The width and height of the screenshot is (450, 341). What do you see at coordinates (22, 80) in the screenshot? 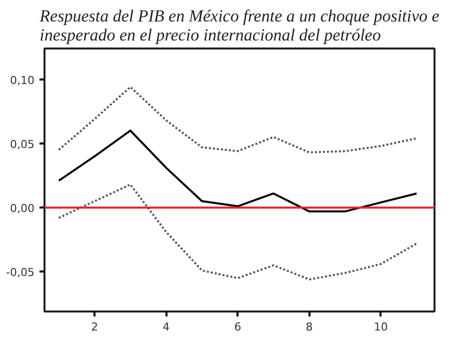
I see `y-tick-label: 0,10` at bounding box center [22, 80].